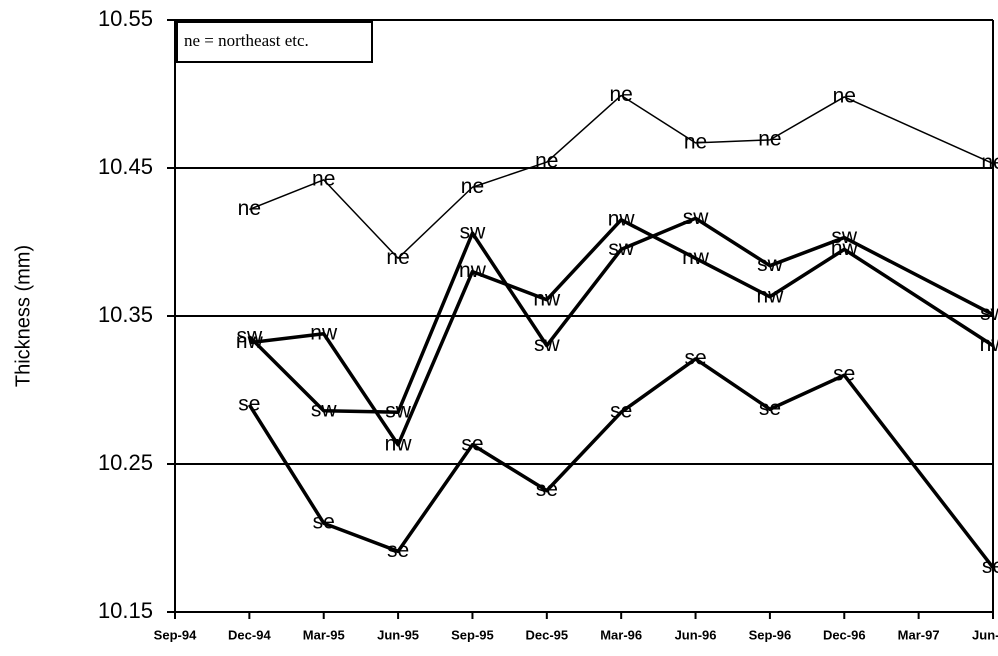  Describe the element at coordinates (249, 634) in the screenshot. I see `x-tick-label: Dec-94` at that location.